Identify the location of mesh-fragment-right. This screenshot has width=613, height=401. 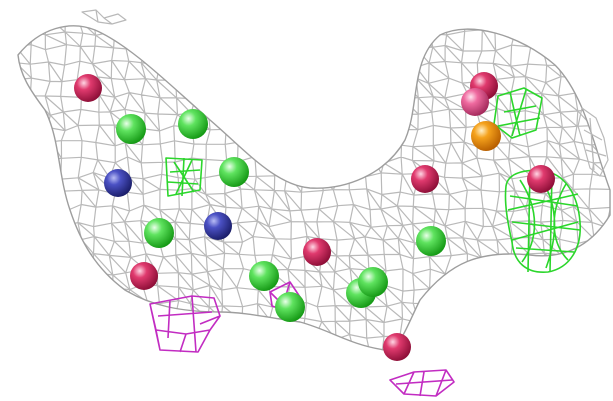
(593, 142).